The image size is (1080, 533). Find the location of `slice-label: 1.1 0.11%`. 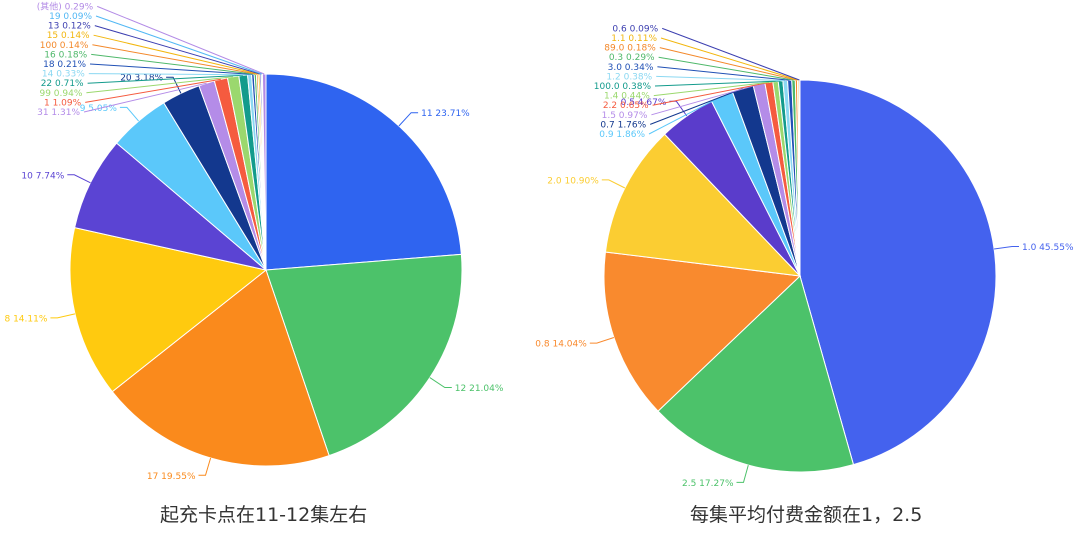

slice-label: 1.1 0.11% is located at coordinates (634, 39).